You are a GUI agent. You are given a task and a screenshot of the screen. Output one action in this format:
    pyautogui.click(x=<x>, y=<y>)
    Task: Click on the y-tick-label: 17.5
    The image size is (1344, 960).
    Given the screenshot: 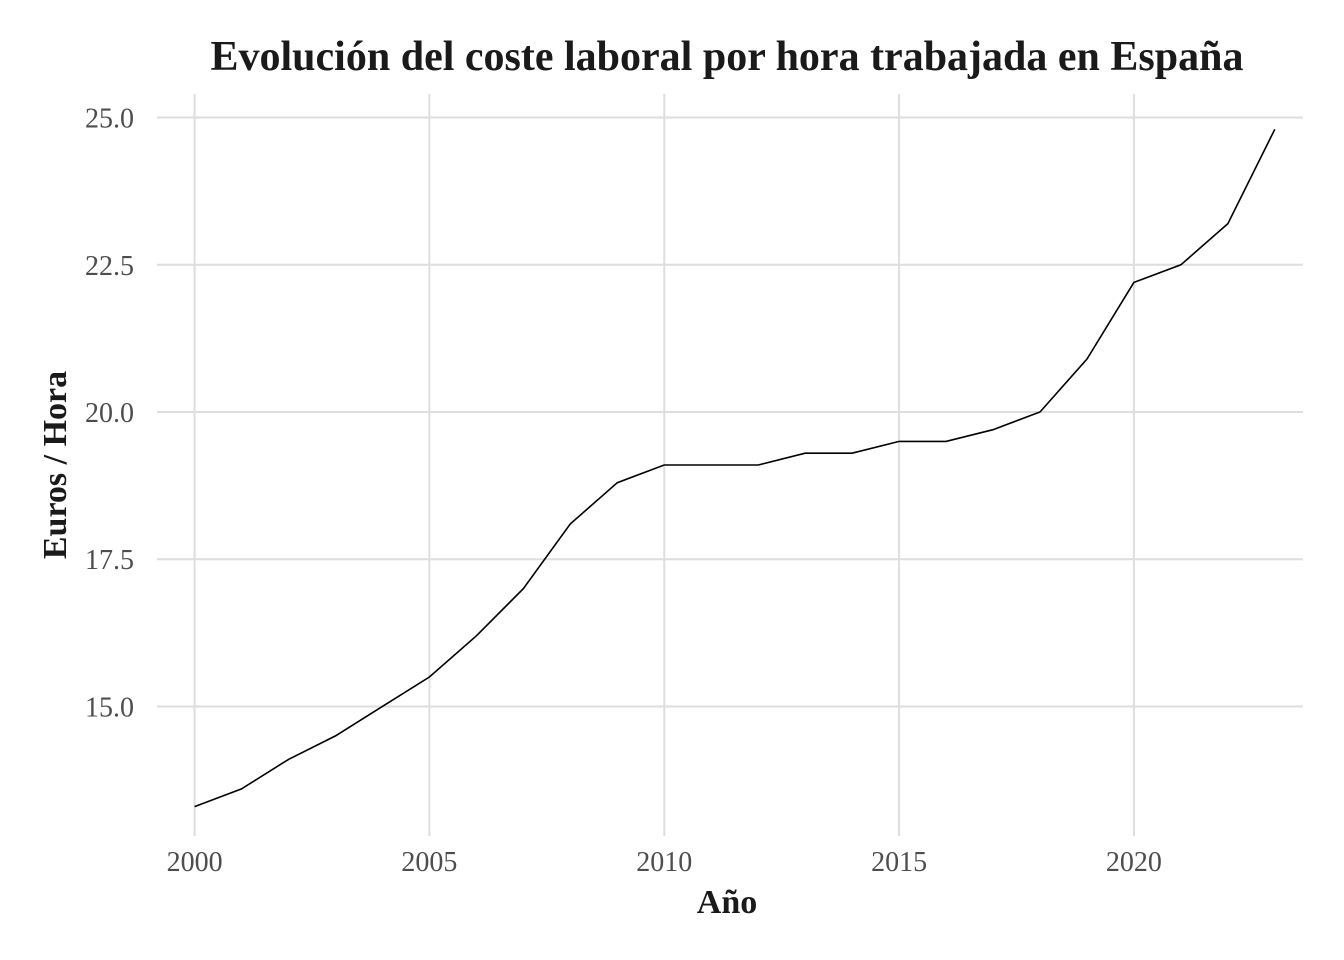 What is the action you would take?
    pyautogui.click(x=109, y=560)
    